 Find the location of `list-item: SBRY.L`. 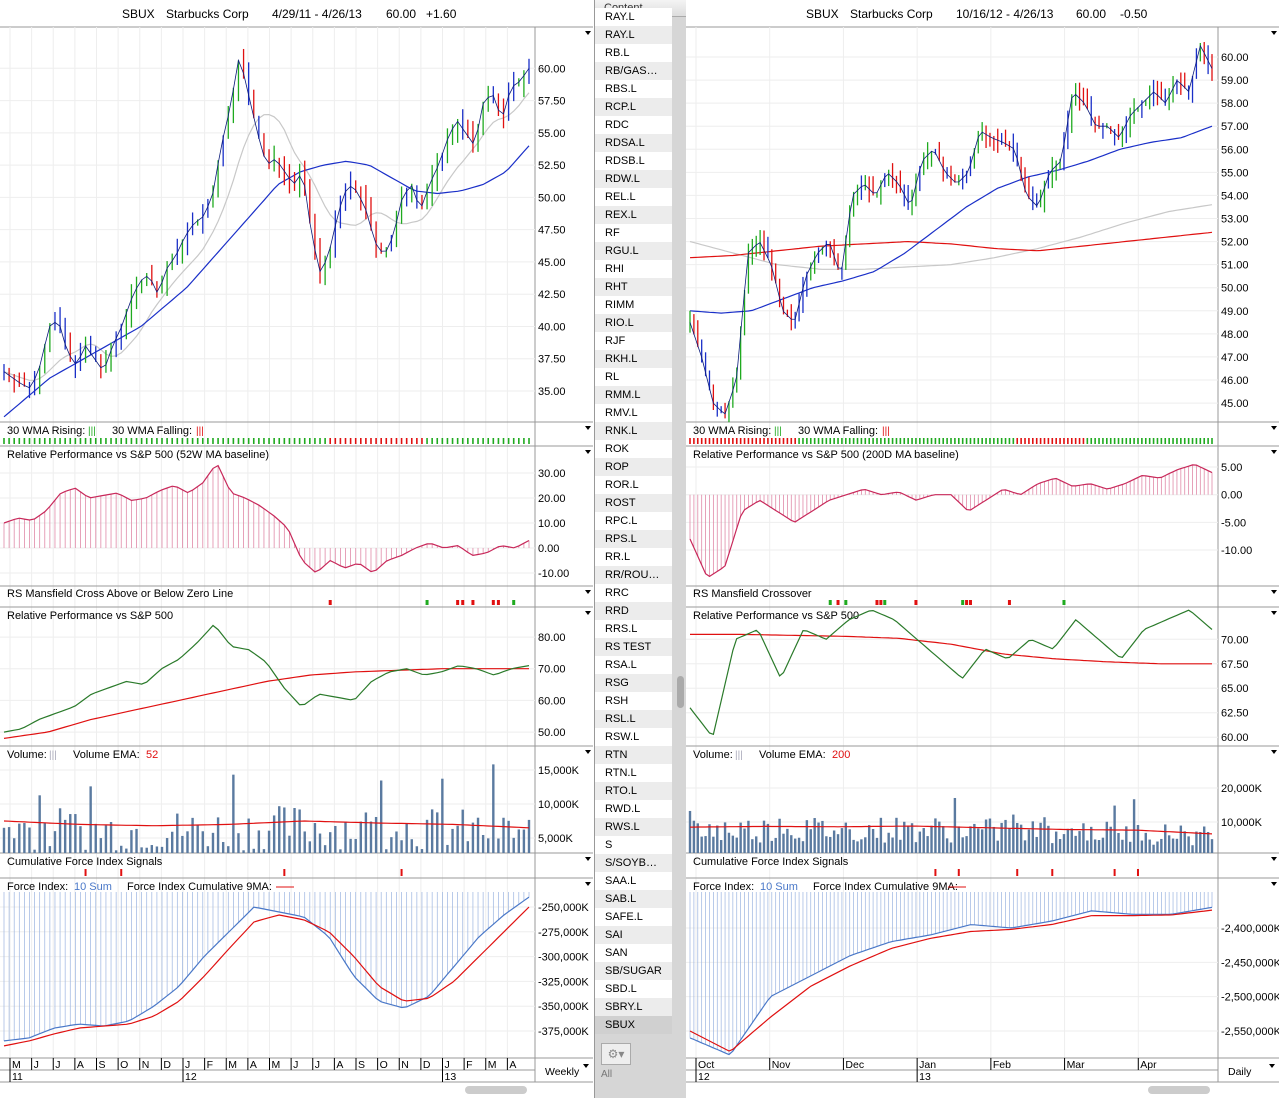

list-item: SBRY.L is located at coordinates (633, 1007).